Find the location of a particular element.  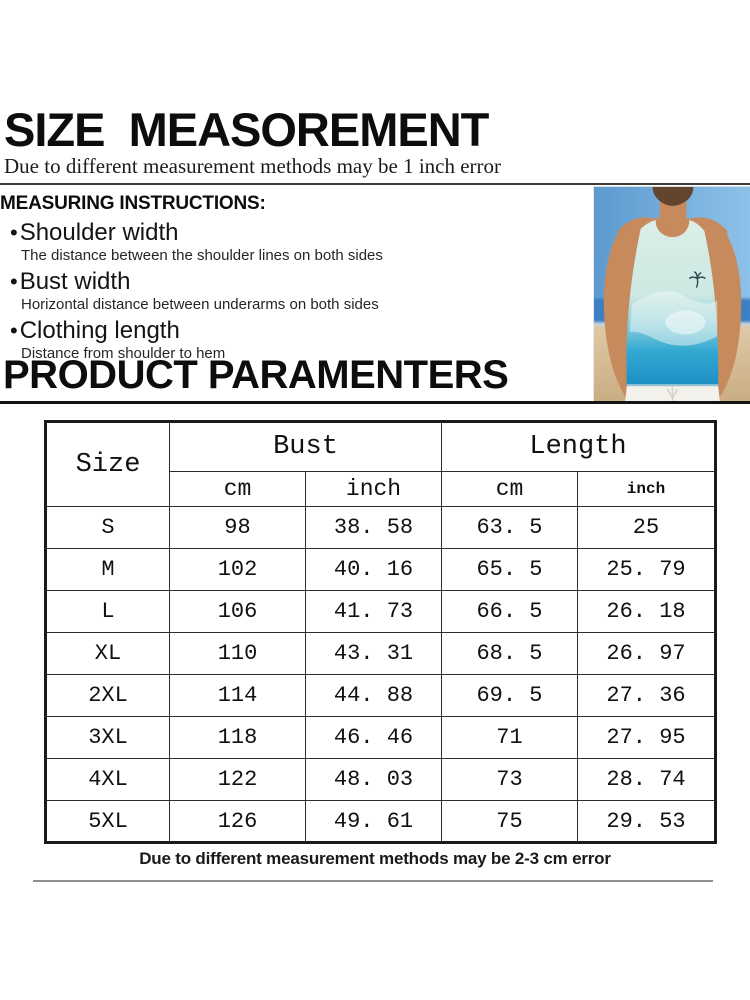

unit-header-length-inch: inch is located at coordinates (646, 489).